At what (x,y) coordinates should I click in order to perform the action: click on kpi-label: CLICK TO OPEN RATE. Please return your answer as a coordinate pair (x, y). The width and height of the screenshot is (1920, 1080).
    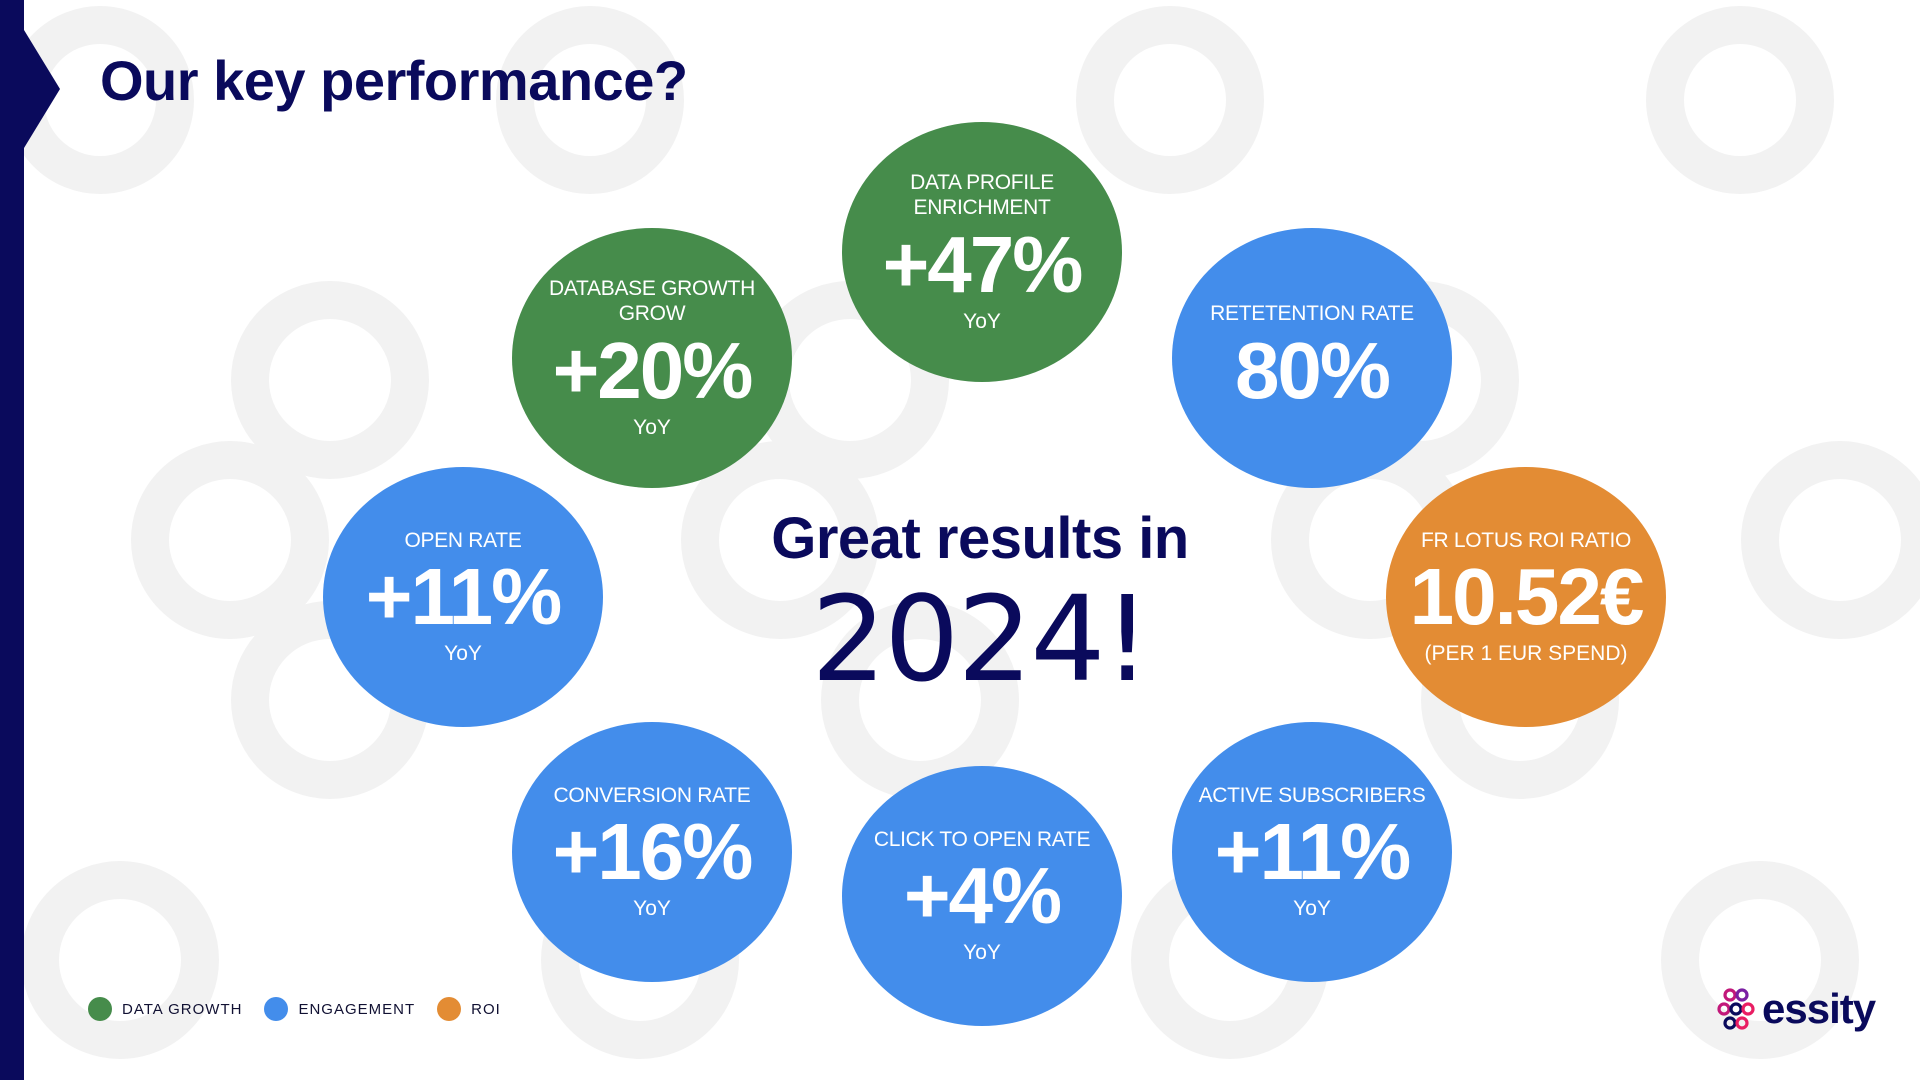
    Looking at the image, I should click on (982, 839).